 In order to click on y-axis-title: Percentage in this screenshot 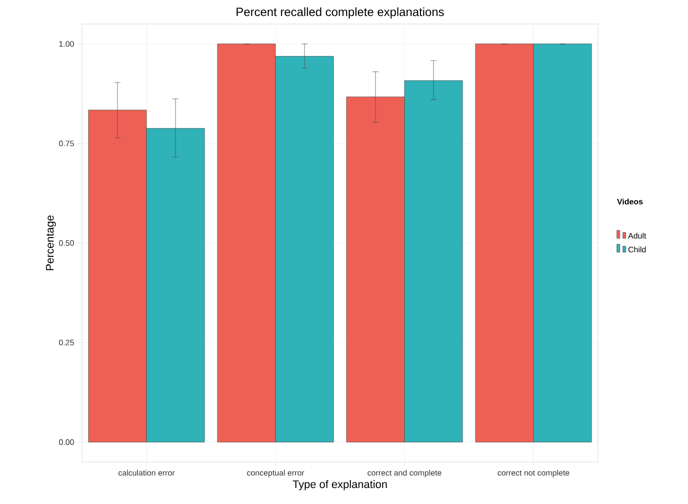, I will do `click(51, 242)`.